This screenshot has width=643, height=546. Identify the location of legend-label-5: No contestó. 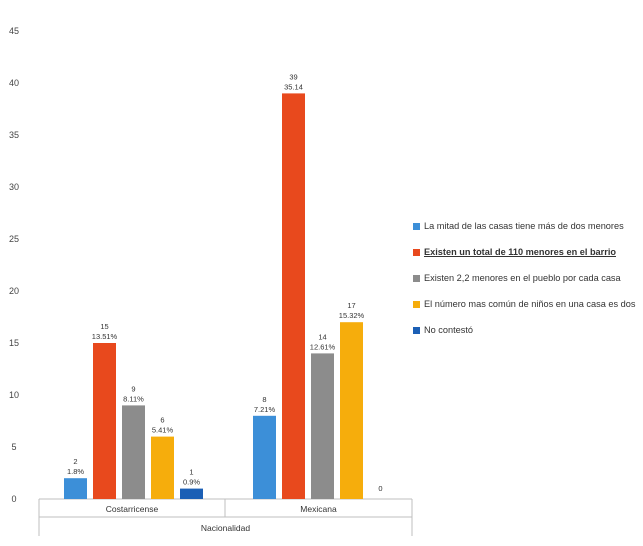
(449, 330).